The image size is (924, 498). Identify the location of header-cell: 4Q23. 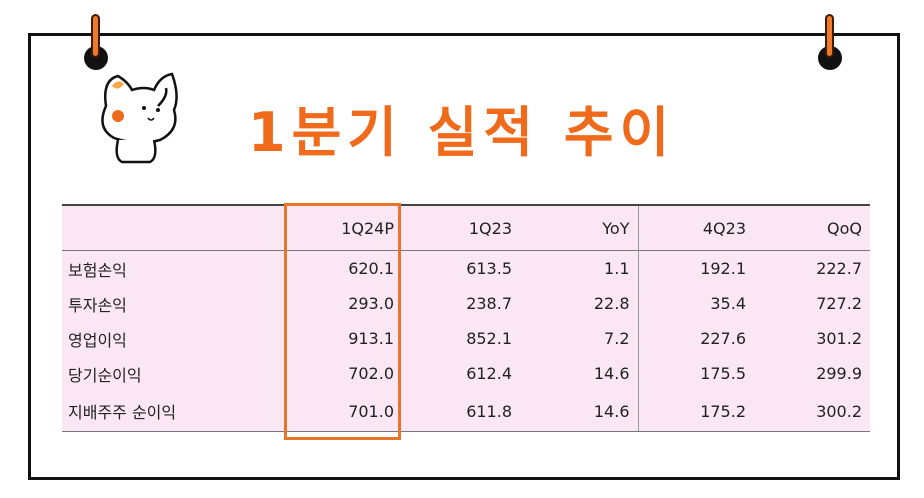
(695, 228).